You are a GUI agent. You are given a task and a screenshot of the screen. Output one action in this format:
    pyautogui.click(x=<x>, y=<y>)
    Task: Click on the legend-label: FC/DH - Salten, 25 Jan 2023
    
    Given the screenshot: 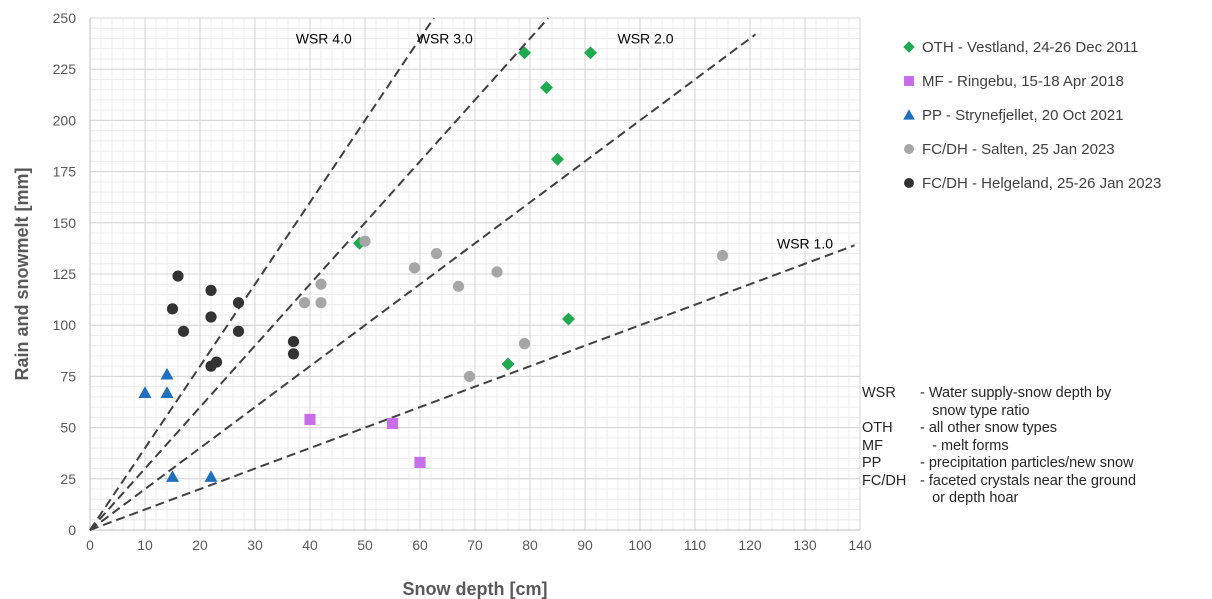 What is the action you would take?
    pyautogui.click(x=1018, y=149)
    